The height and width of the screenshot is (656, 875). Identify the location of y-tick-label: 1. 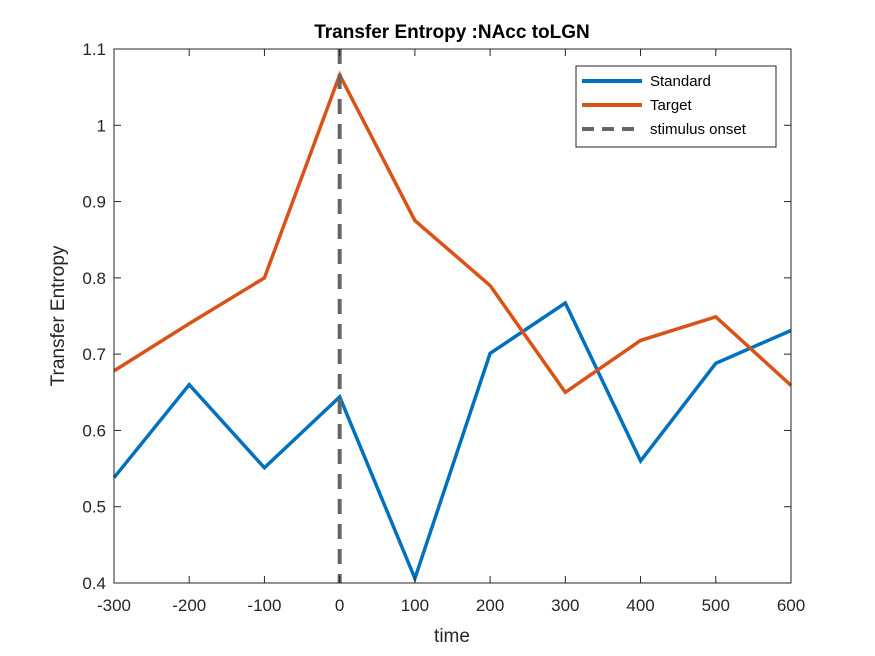
(101, 125).